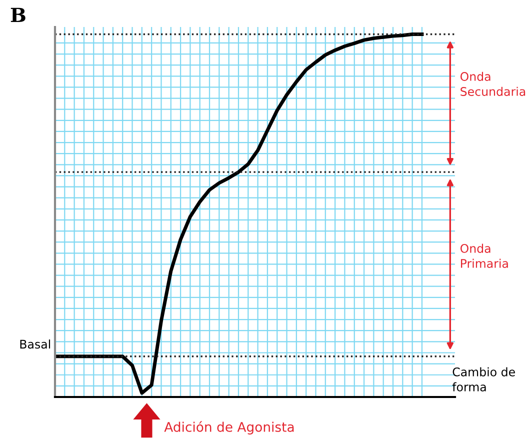 Image resolution: width=530 pixels, height=439 pixels. What do you see at coordinates (483, 379) in the screenshot?
I see `text: Cambio de forma` at bounding box center [483, 379].